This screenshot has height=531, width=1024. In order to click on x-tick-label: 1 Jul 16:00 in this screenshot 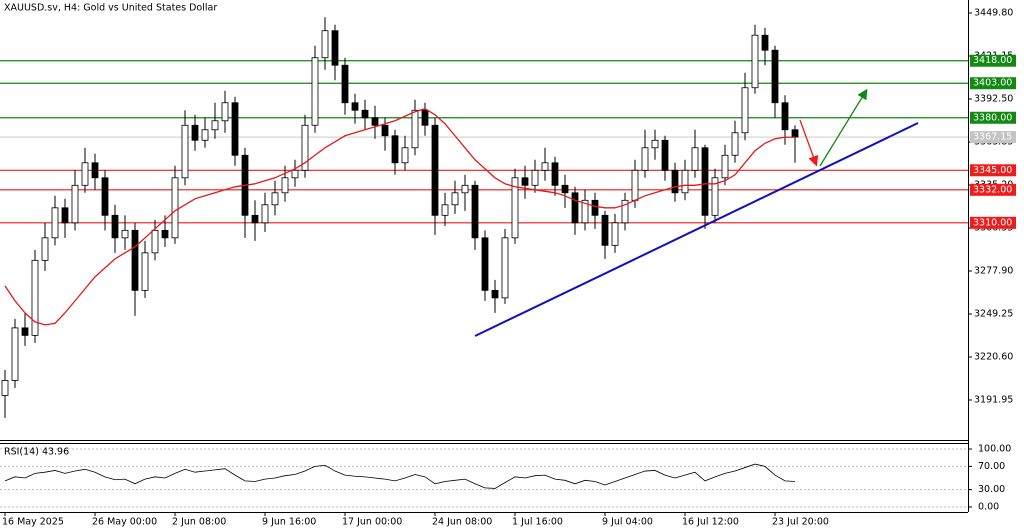, I will do `click(537, 522)`.